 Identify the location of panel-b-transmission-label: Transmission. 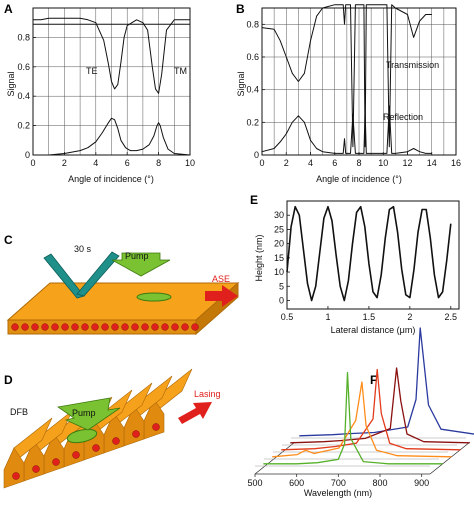
(412, 65).